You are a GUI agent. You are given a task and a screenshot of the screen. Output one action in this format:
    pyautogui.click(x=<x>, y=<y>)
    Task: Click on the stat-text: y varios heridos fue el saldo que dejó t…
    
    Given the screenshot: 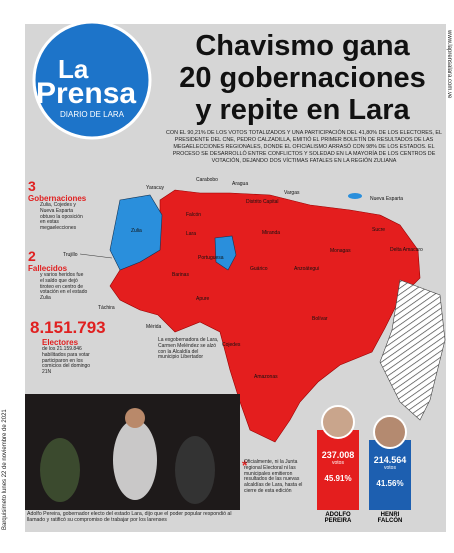 What is the action you would take?
    pyautogui.click(x=64, y=286)
    